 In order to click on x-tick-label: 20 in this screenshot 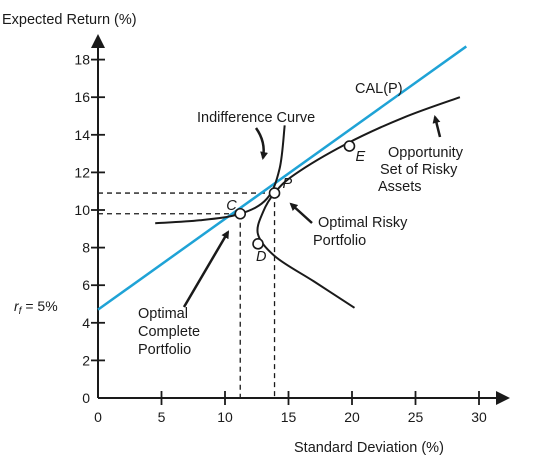, I will do `click(352, 417)`.